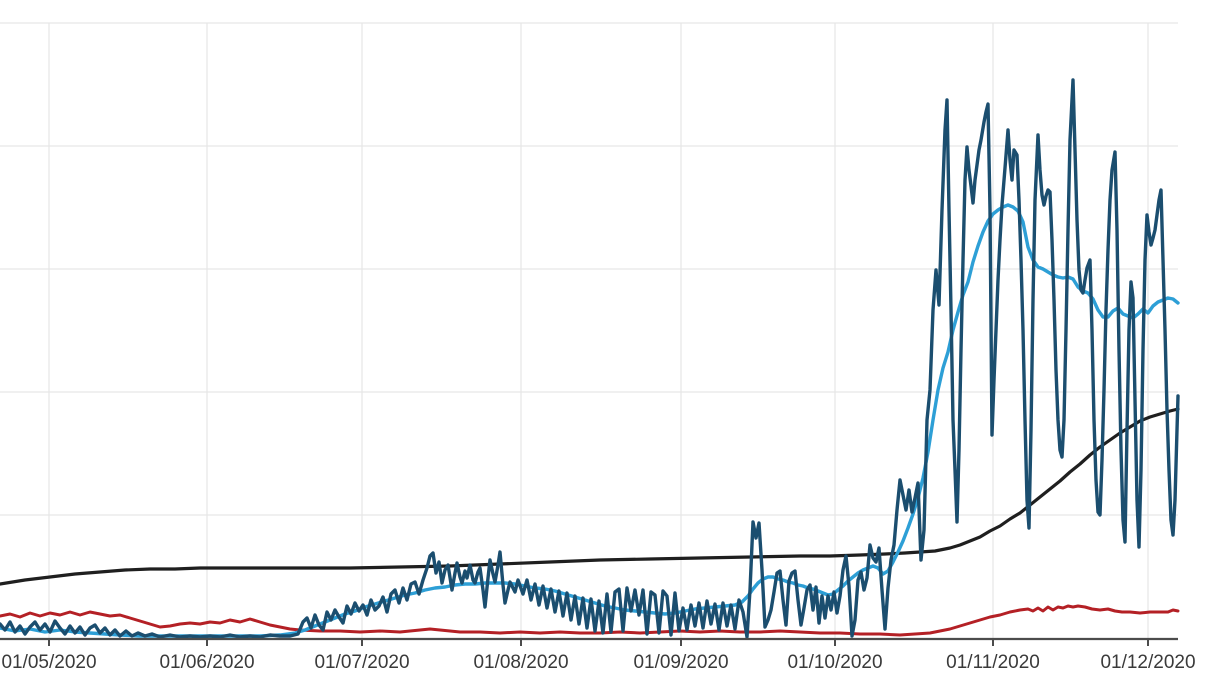 This screenshot has width=1224, height=689. Describe the element at coordinates (520, 662) in the screenshot. I see `x-tick-label: 01/08/2020` at that location.